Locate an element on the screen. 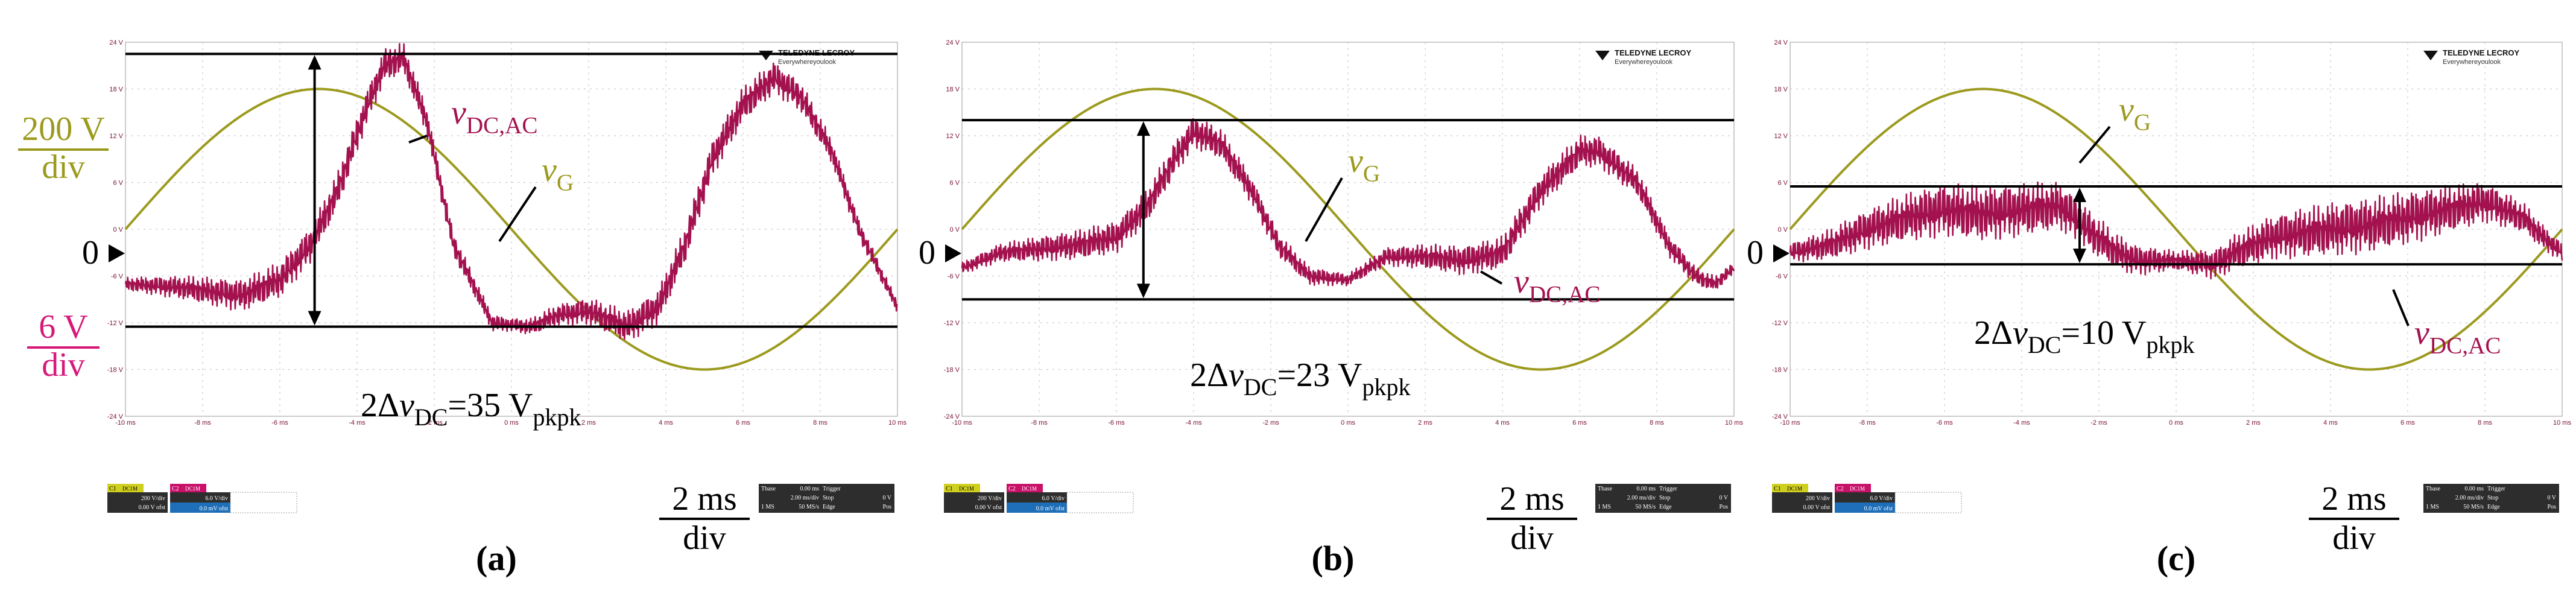 The width and height of the screenshot is (2576, 590). edge-label: Edge is located at coordinates (2493, 507).